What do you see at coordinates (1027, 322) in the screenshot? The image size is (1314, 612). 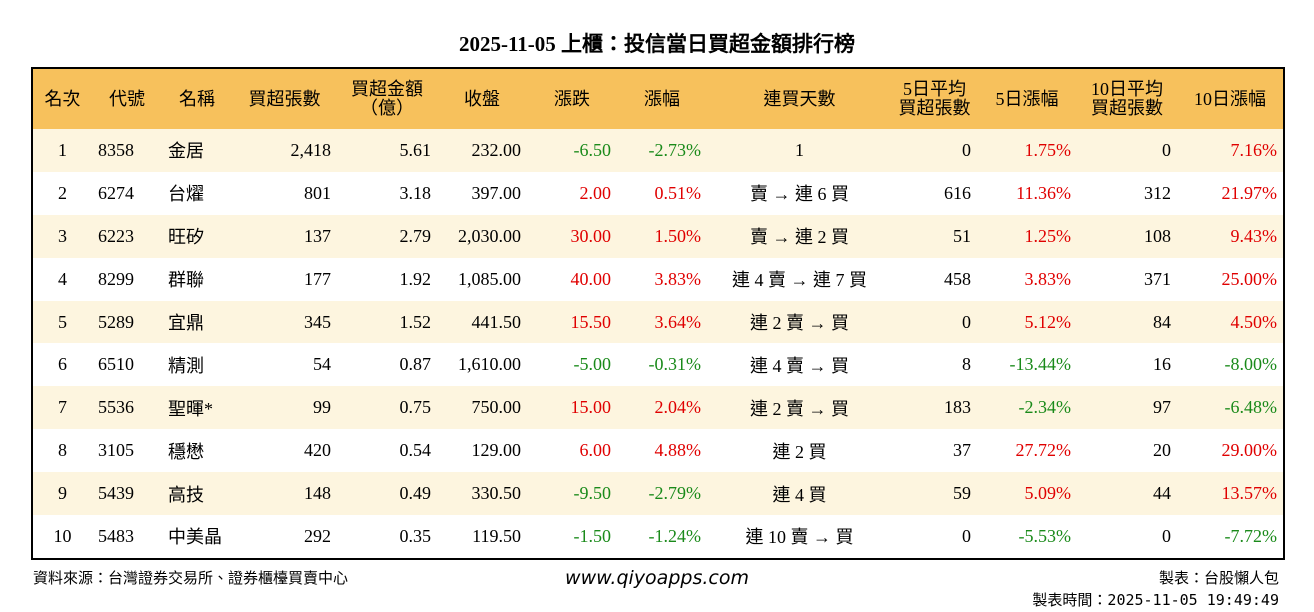 I see `table-cell: 5.12%` at bounding box center [1027, 322].